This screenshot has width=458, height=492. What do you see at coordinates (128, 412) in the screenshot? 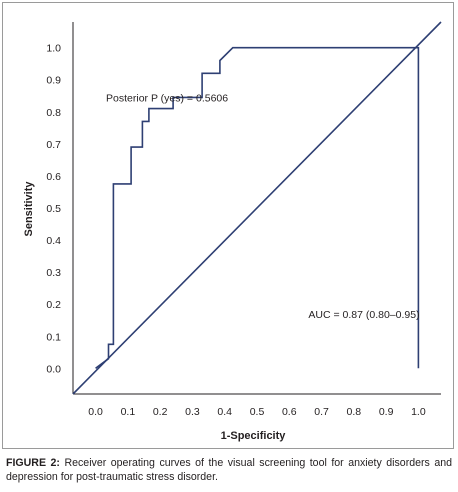
I see `x-tick-label: 0.1` at bounding box center [128, 412].